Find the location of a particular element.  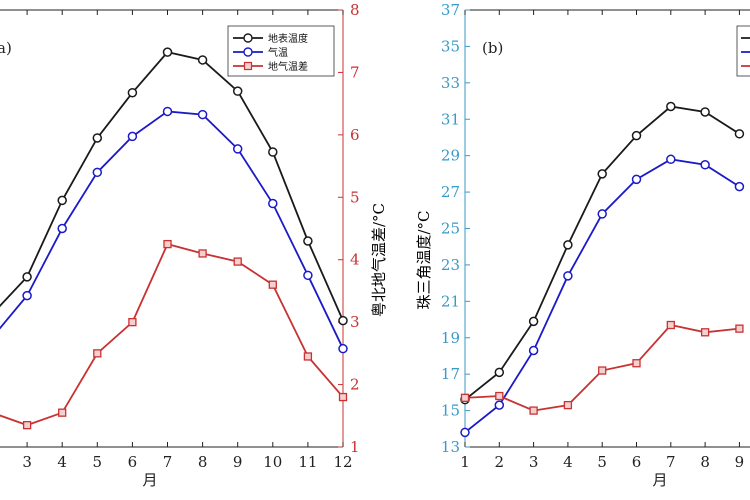

panel-a-right-tick-label: 2 is located at coordinates (355, 385).